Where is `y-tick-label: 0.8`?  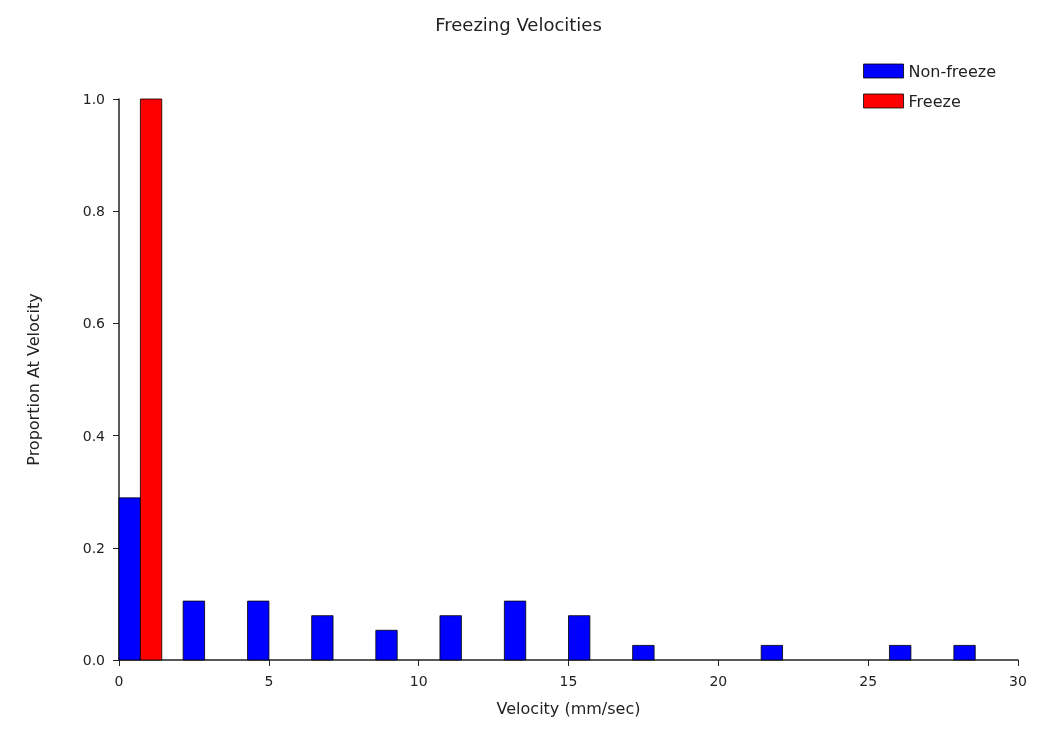
y-tick-label: 0.8 is located at coordinates (93, 211).